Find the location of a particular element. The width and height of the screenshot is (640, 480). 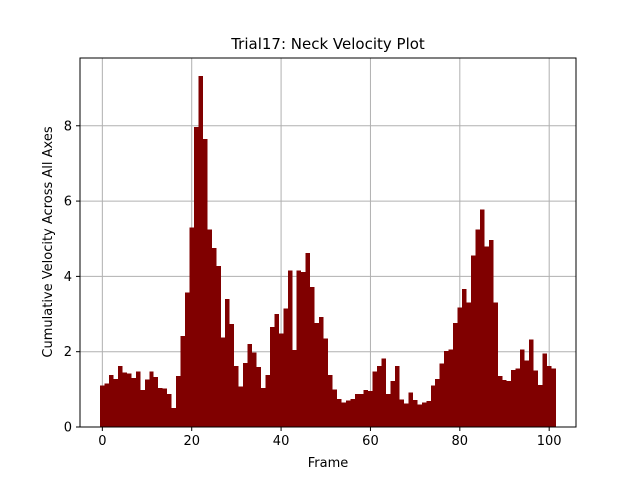

x-tick-label: 0 is located at coordinates (102, 441).